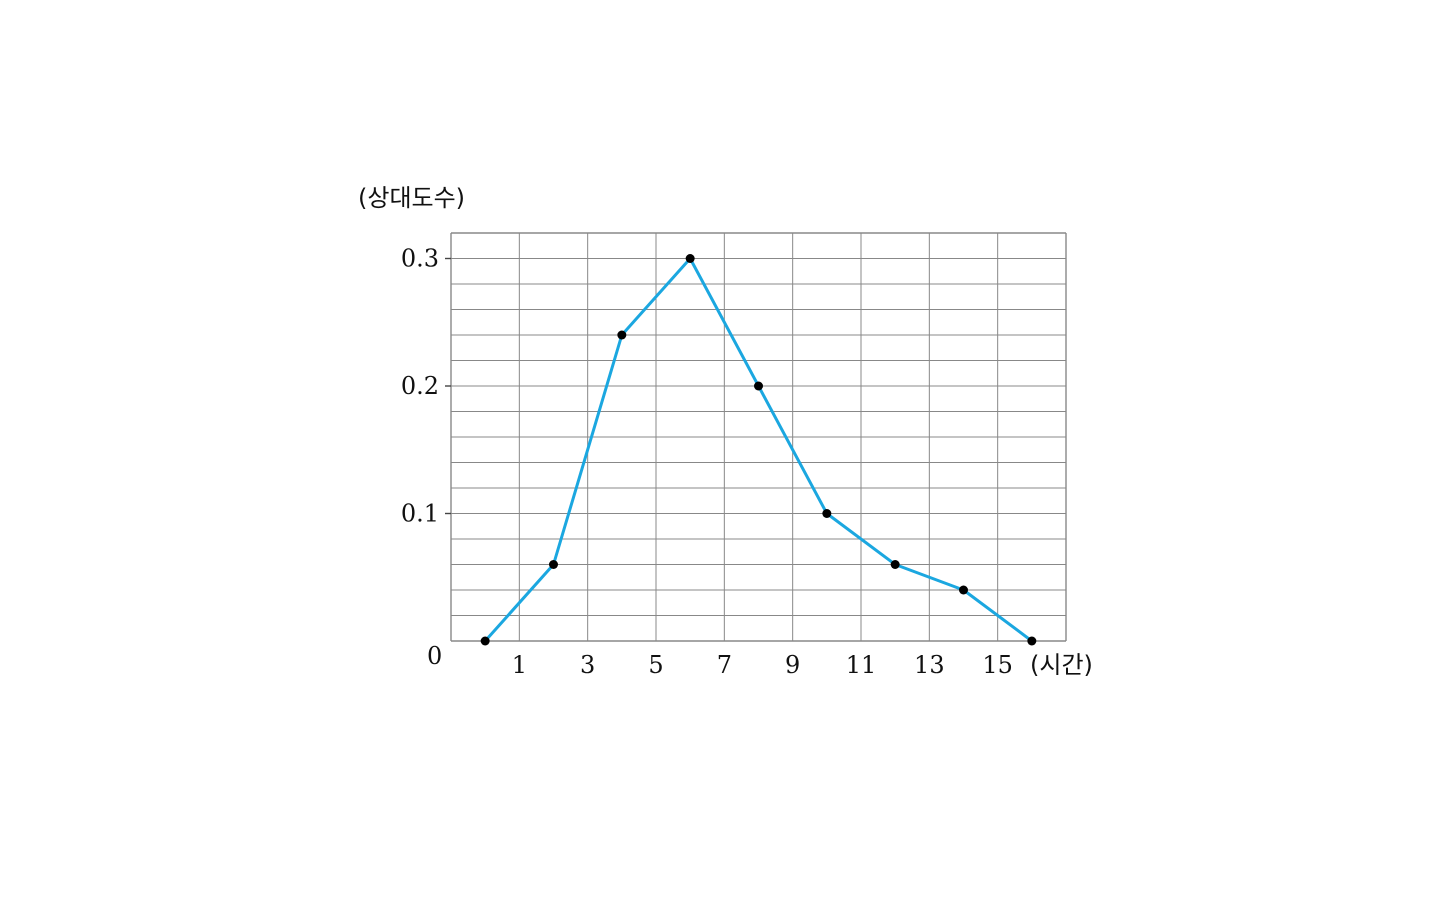 This screenshot has width=1440, height=900. Describe the element at coordinates (792, 665) in the screenshot. I see `x-tick-label: 9` at that location.